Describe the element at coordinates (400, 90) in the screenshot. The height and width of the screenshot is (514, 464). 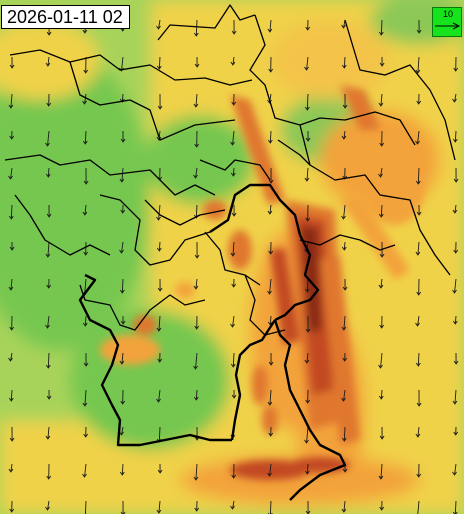
I see `boundary-east-b` at that location.